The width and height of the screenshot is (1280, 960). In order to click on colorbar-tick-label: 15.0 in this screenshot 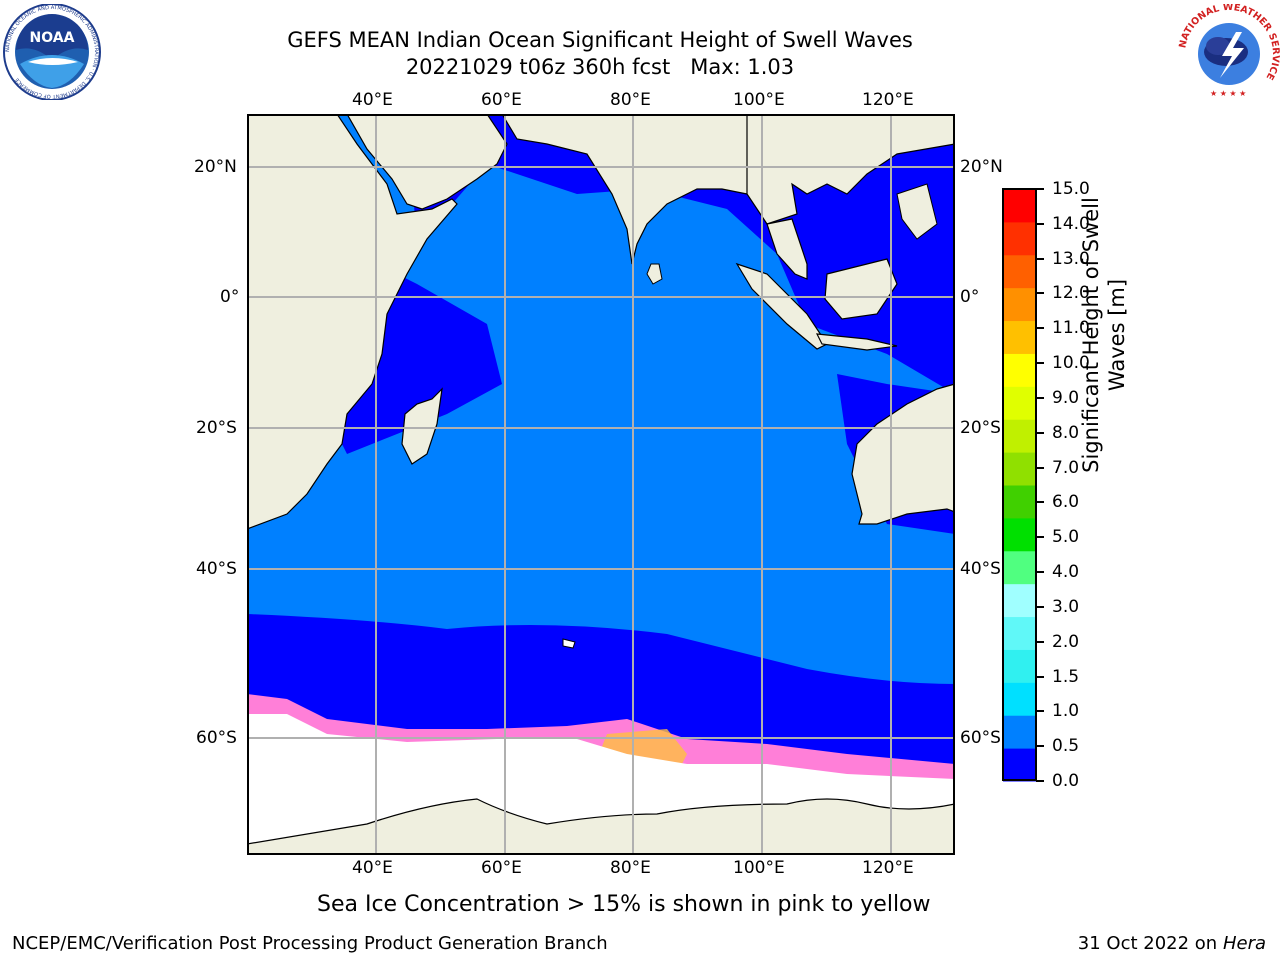, I will do `click(1071, 189)`.